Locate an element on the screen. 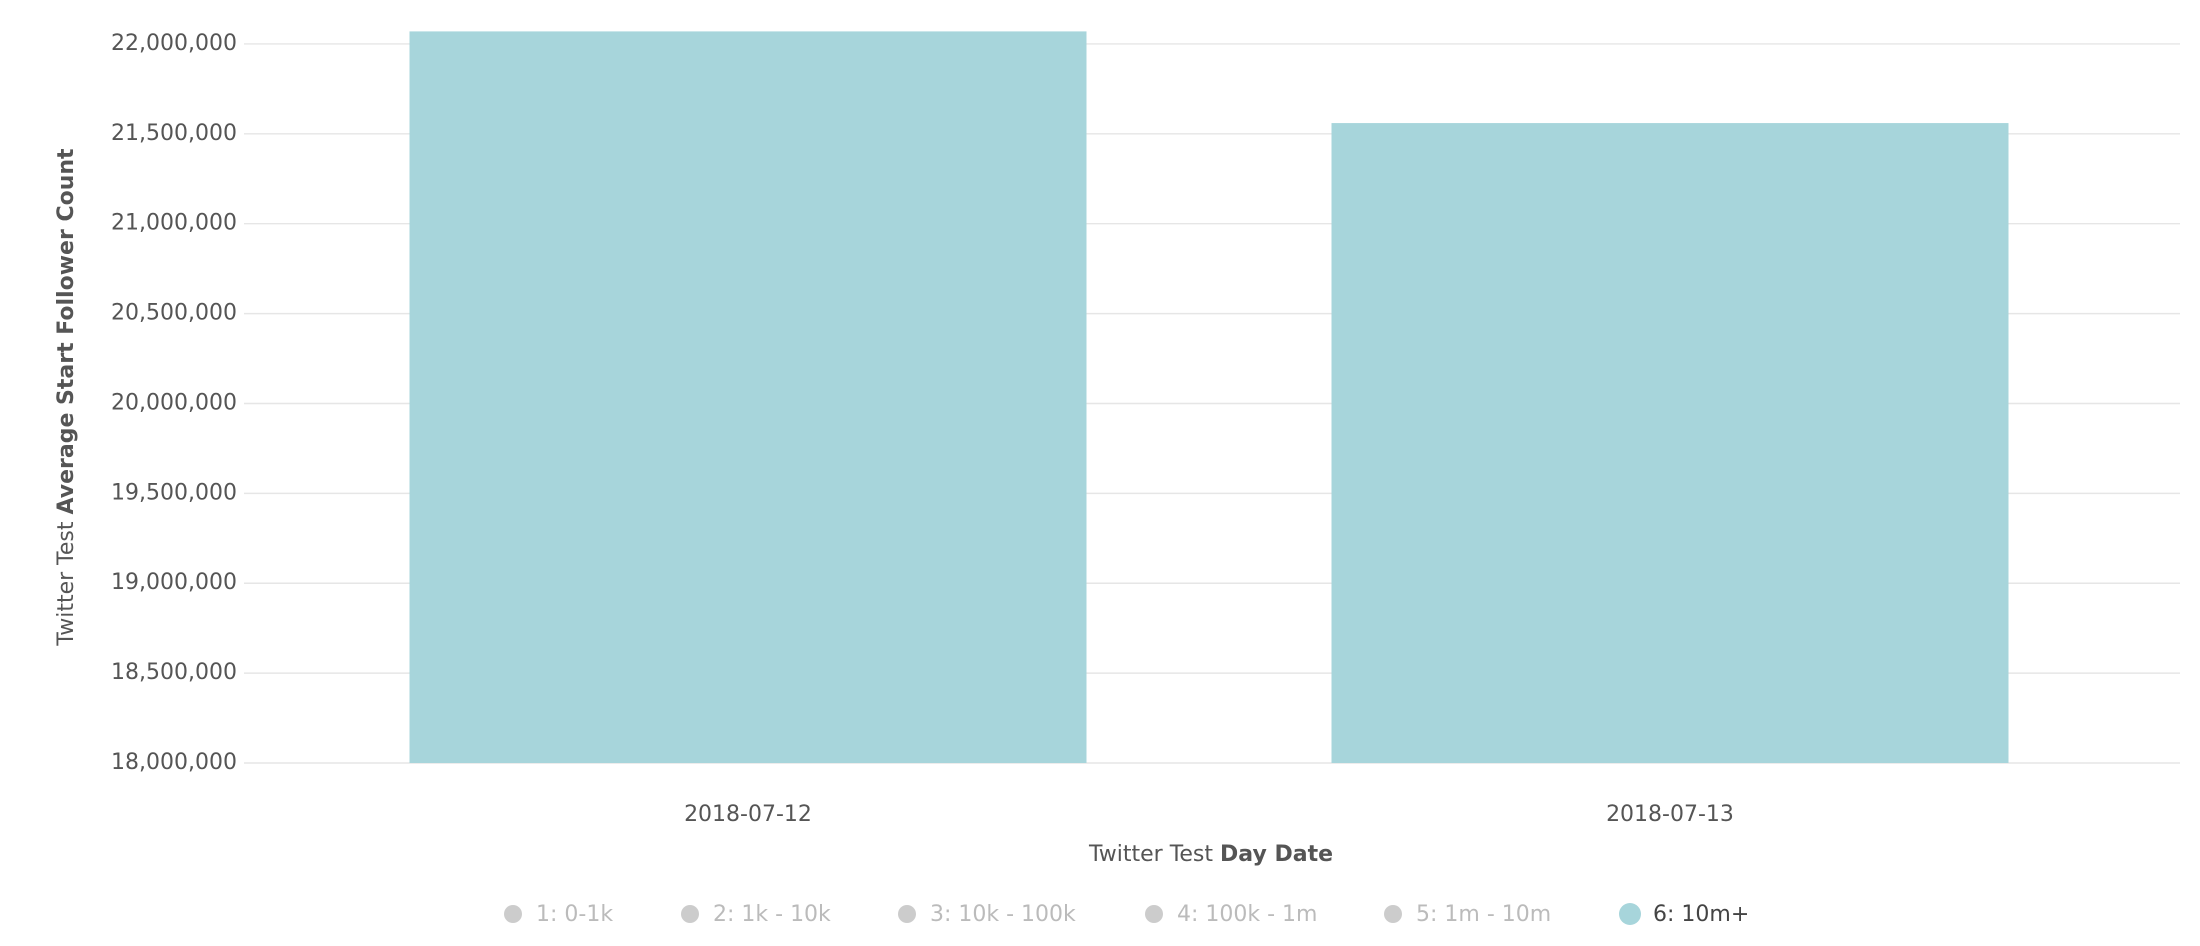  x-axis-title: Twitter Test Day Date is located at coordinates (1210, 854).